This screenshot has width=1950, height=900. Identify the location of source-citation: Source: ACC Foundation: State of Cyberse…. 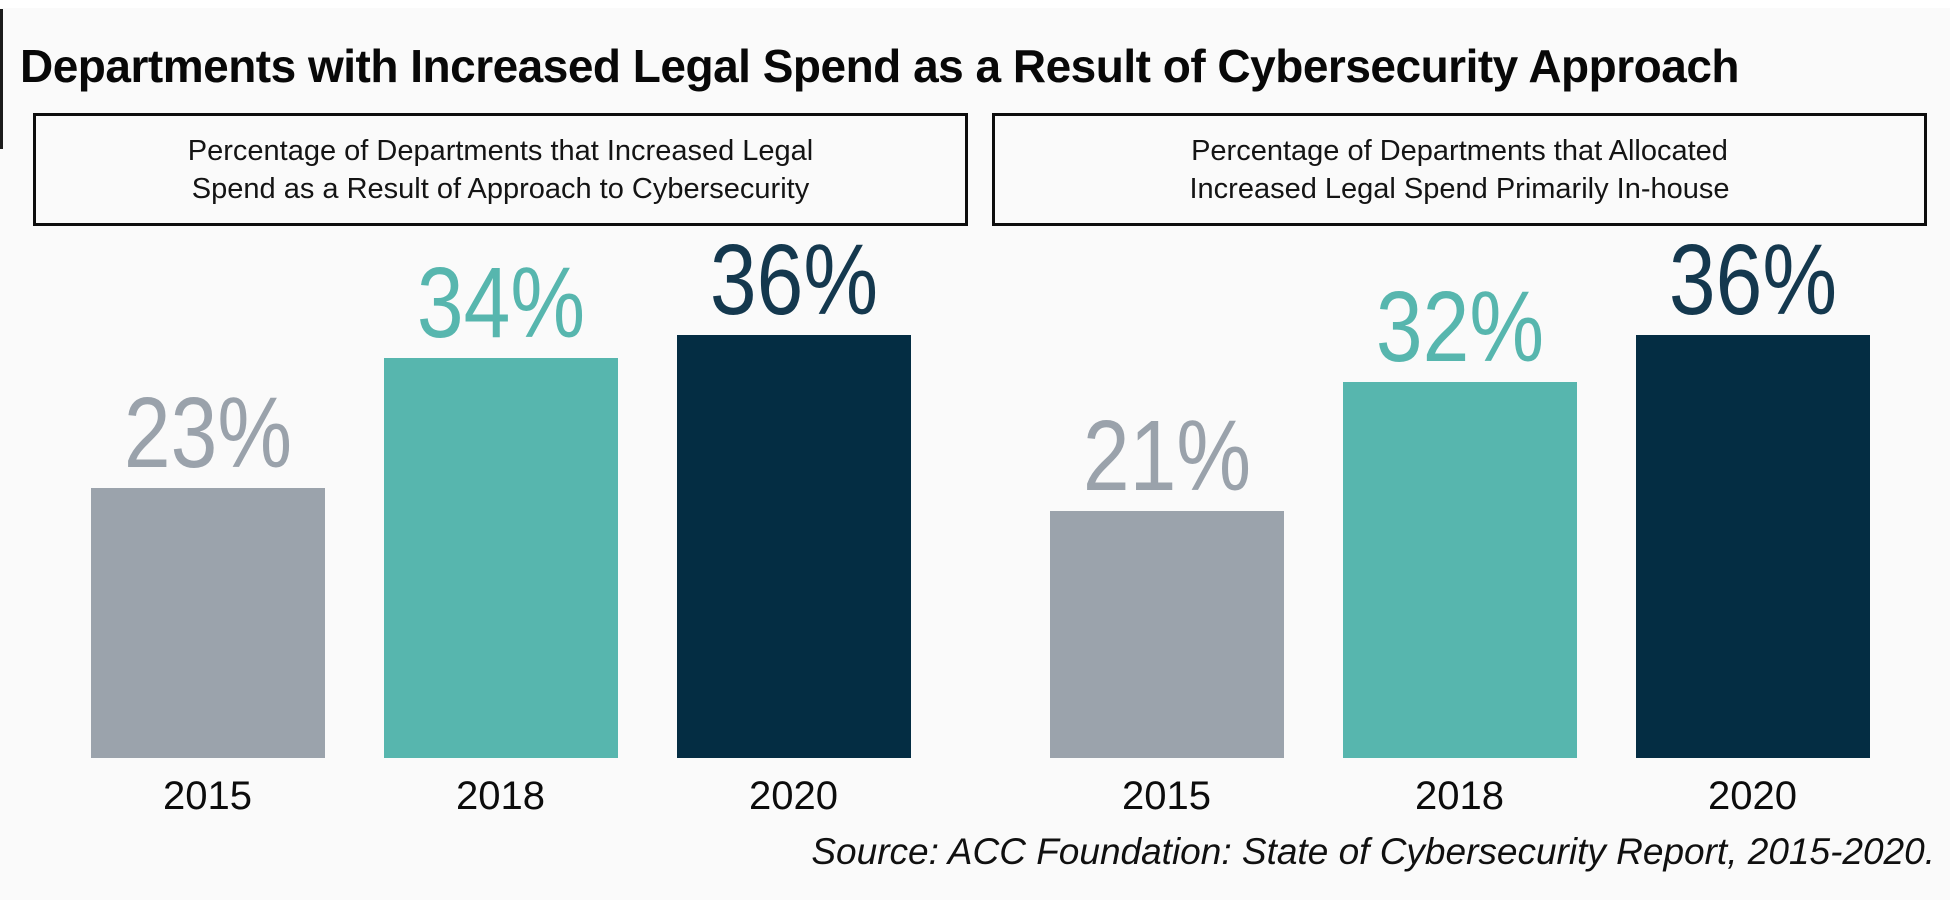
(1373, 851).